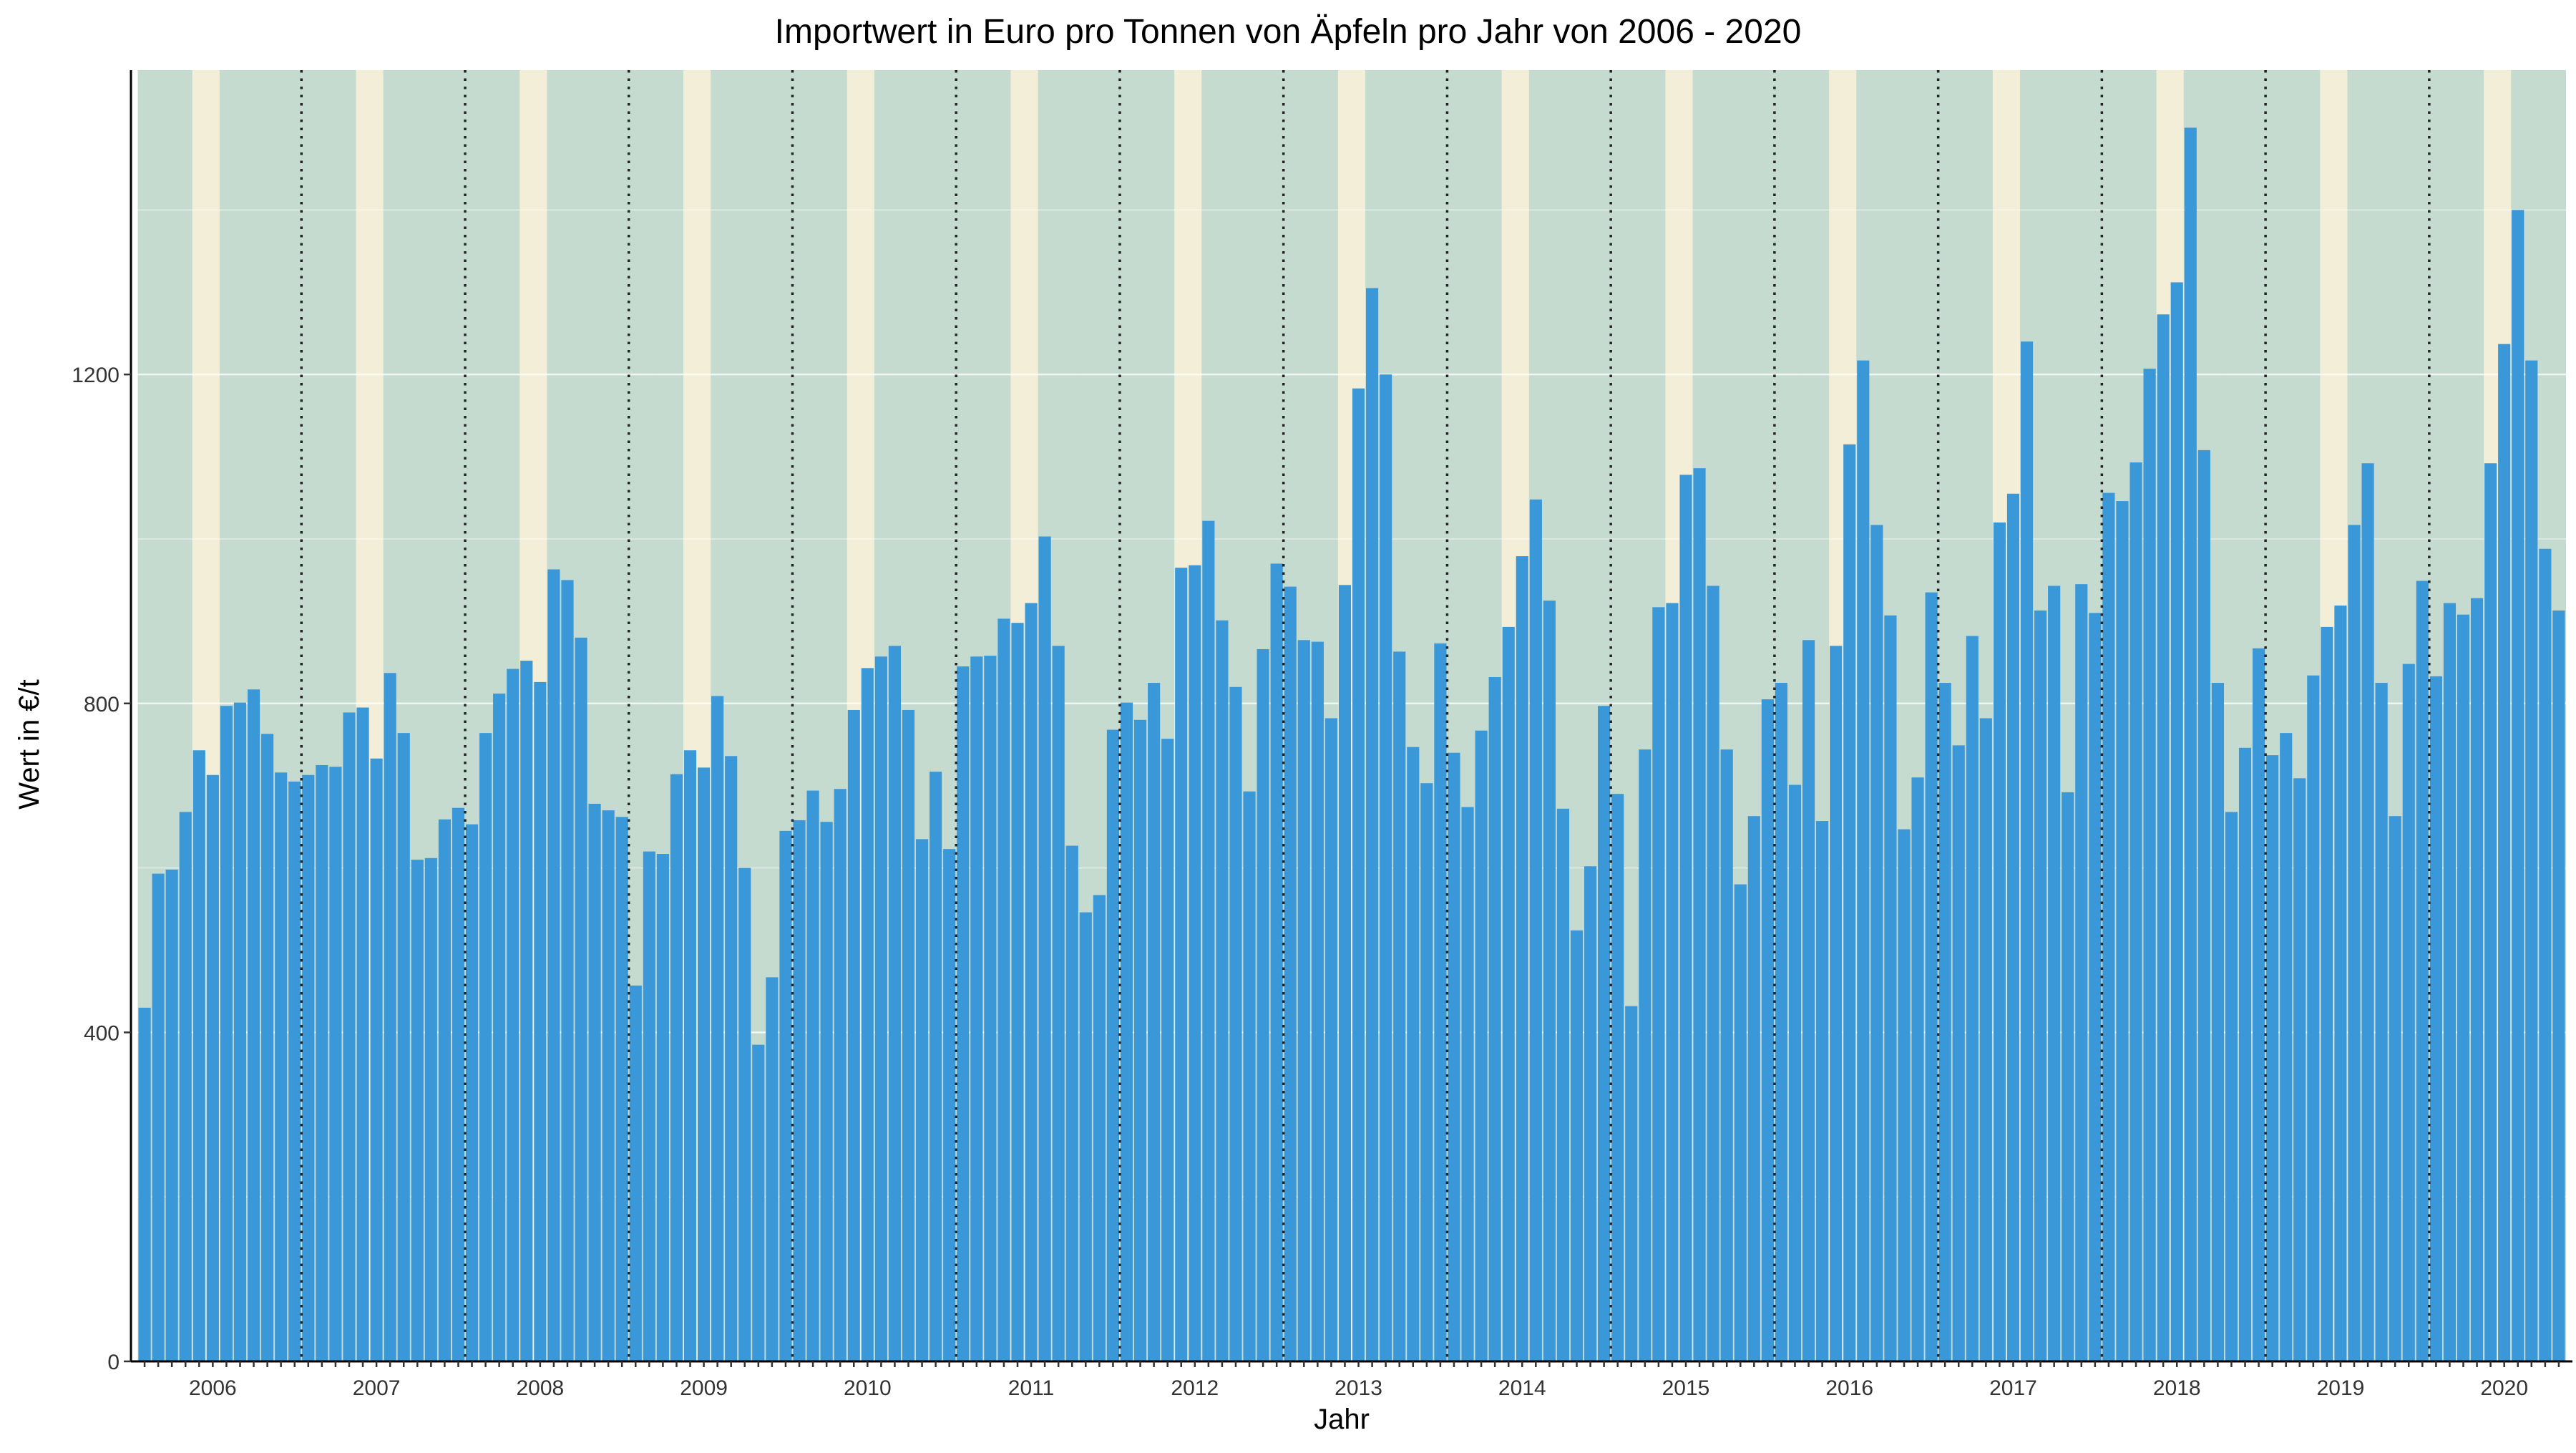 The image size is (2576, 1453). What do you see at coordinates (1031, 1388) in the screenshot?
I see `x-tick-label: 2011` at bounding box center [1031, 1388].